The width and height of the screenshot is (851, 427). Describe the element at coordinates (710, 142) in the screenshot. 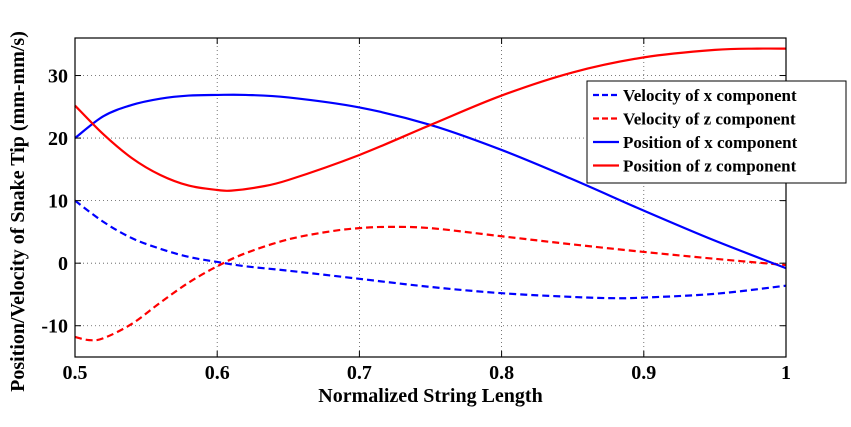

I see `legend-label: Position of x component` at that location.